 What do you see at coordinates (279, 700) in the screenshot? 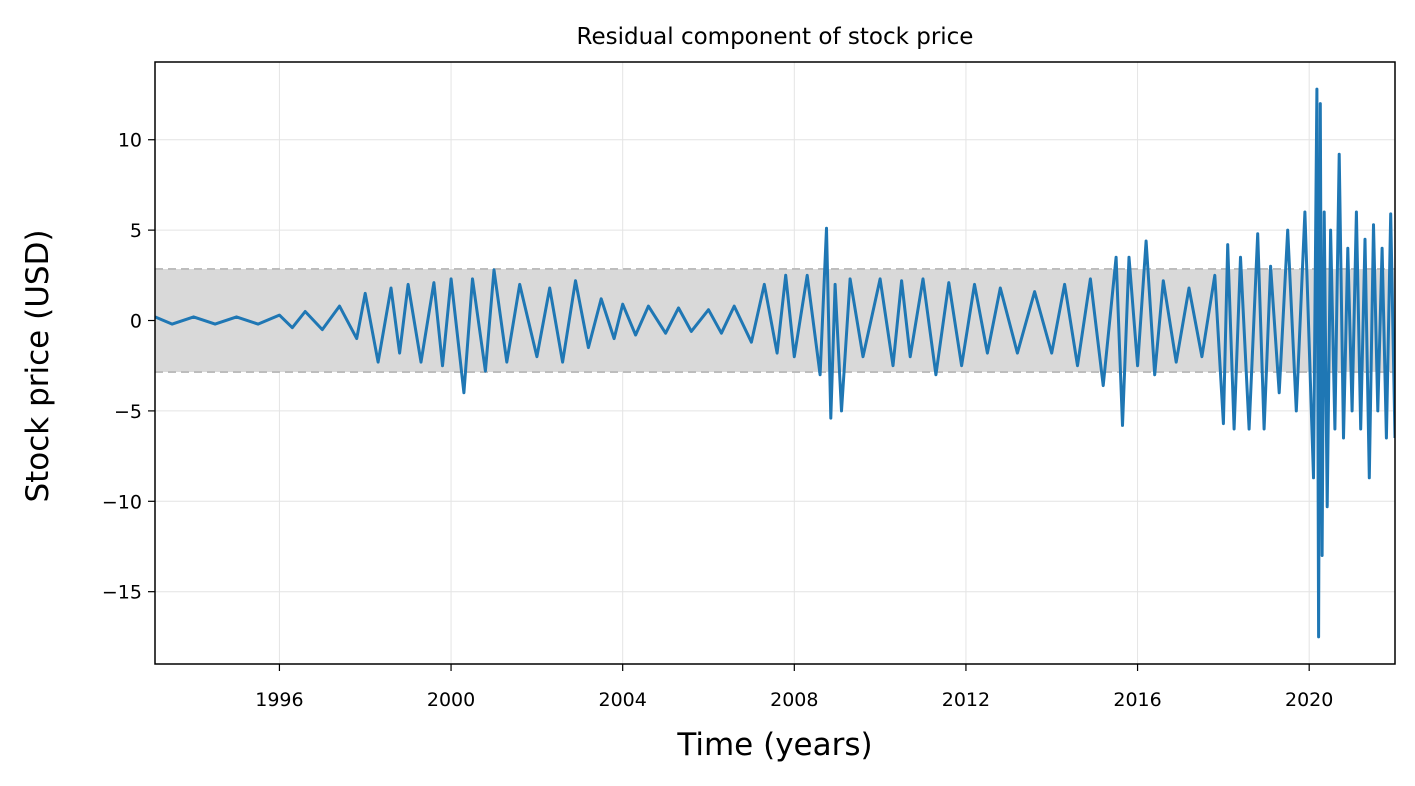
I see `x-tick-label: 1996` at bounding box center [279, 700].